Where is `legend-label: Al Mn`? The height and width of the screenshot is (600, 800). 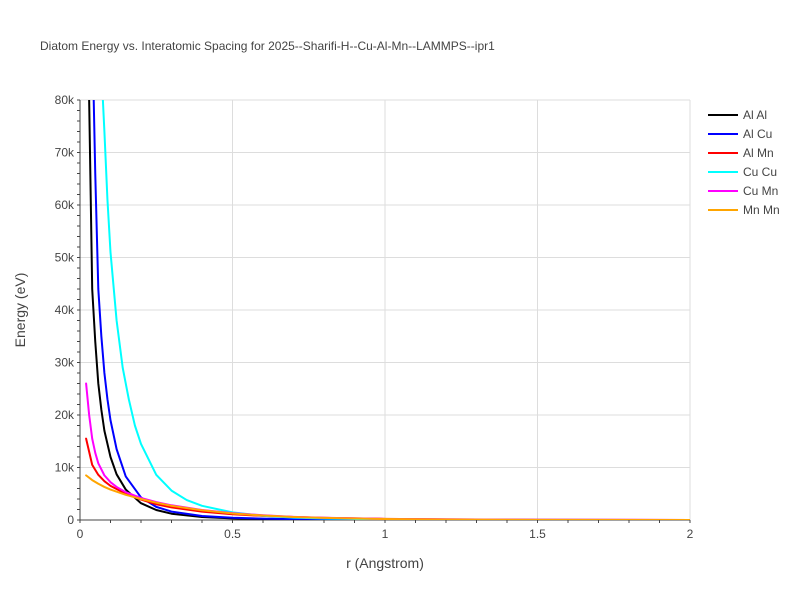
legend-label: Al Mn is located at coordinates (758, 153).